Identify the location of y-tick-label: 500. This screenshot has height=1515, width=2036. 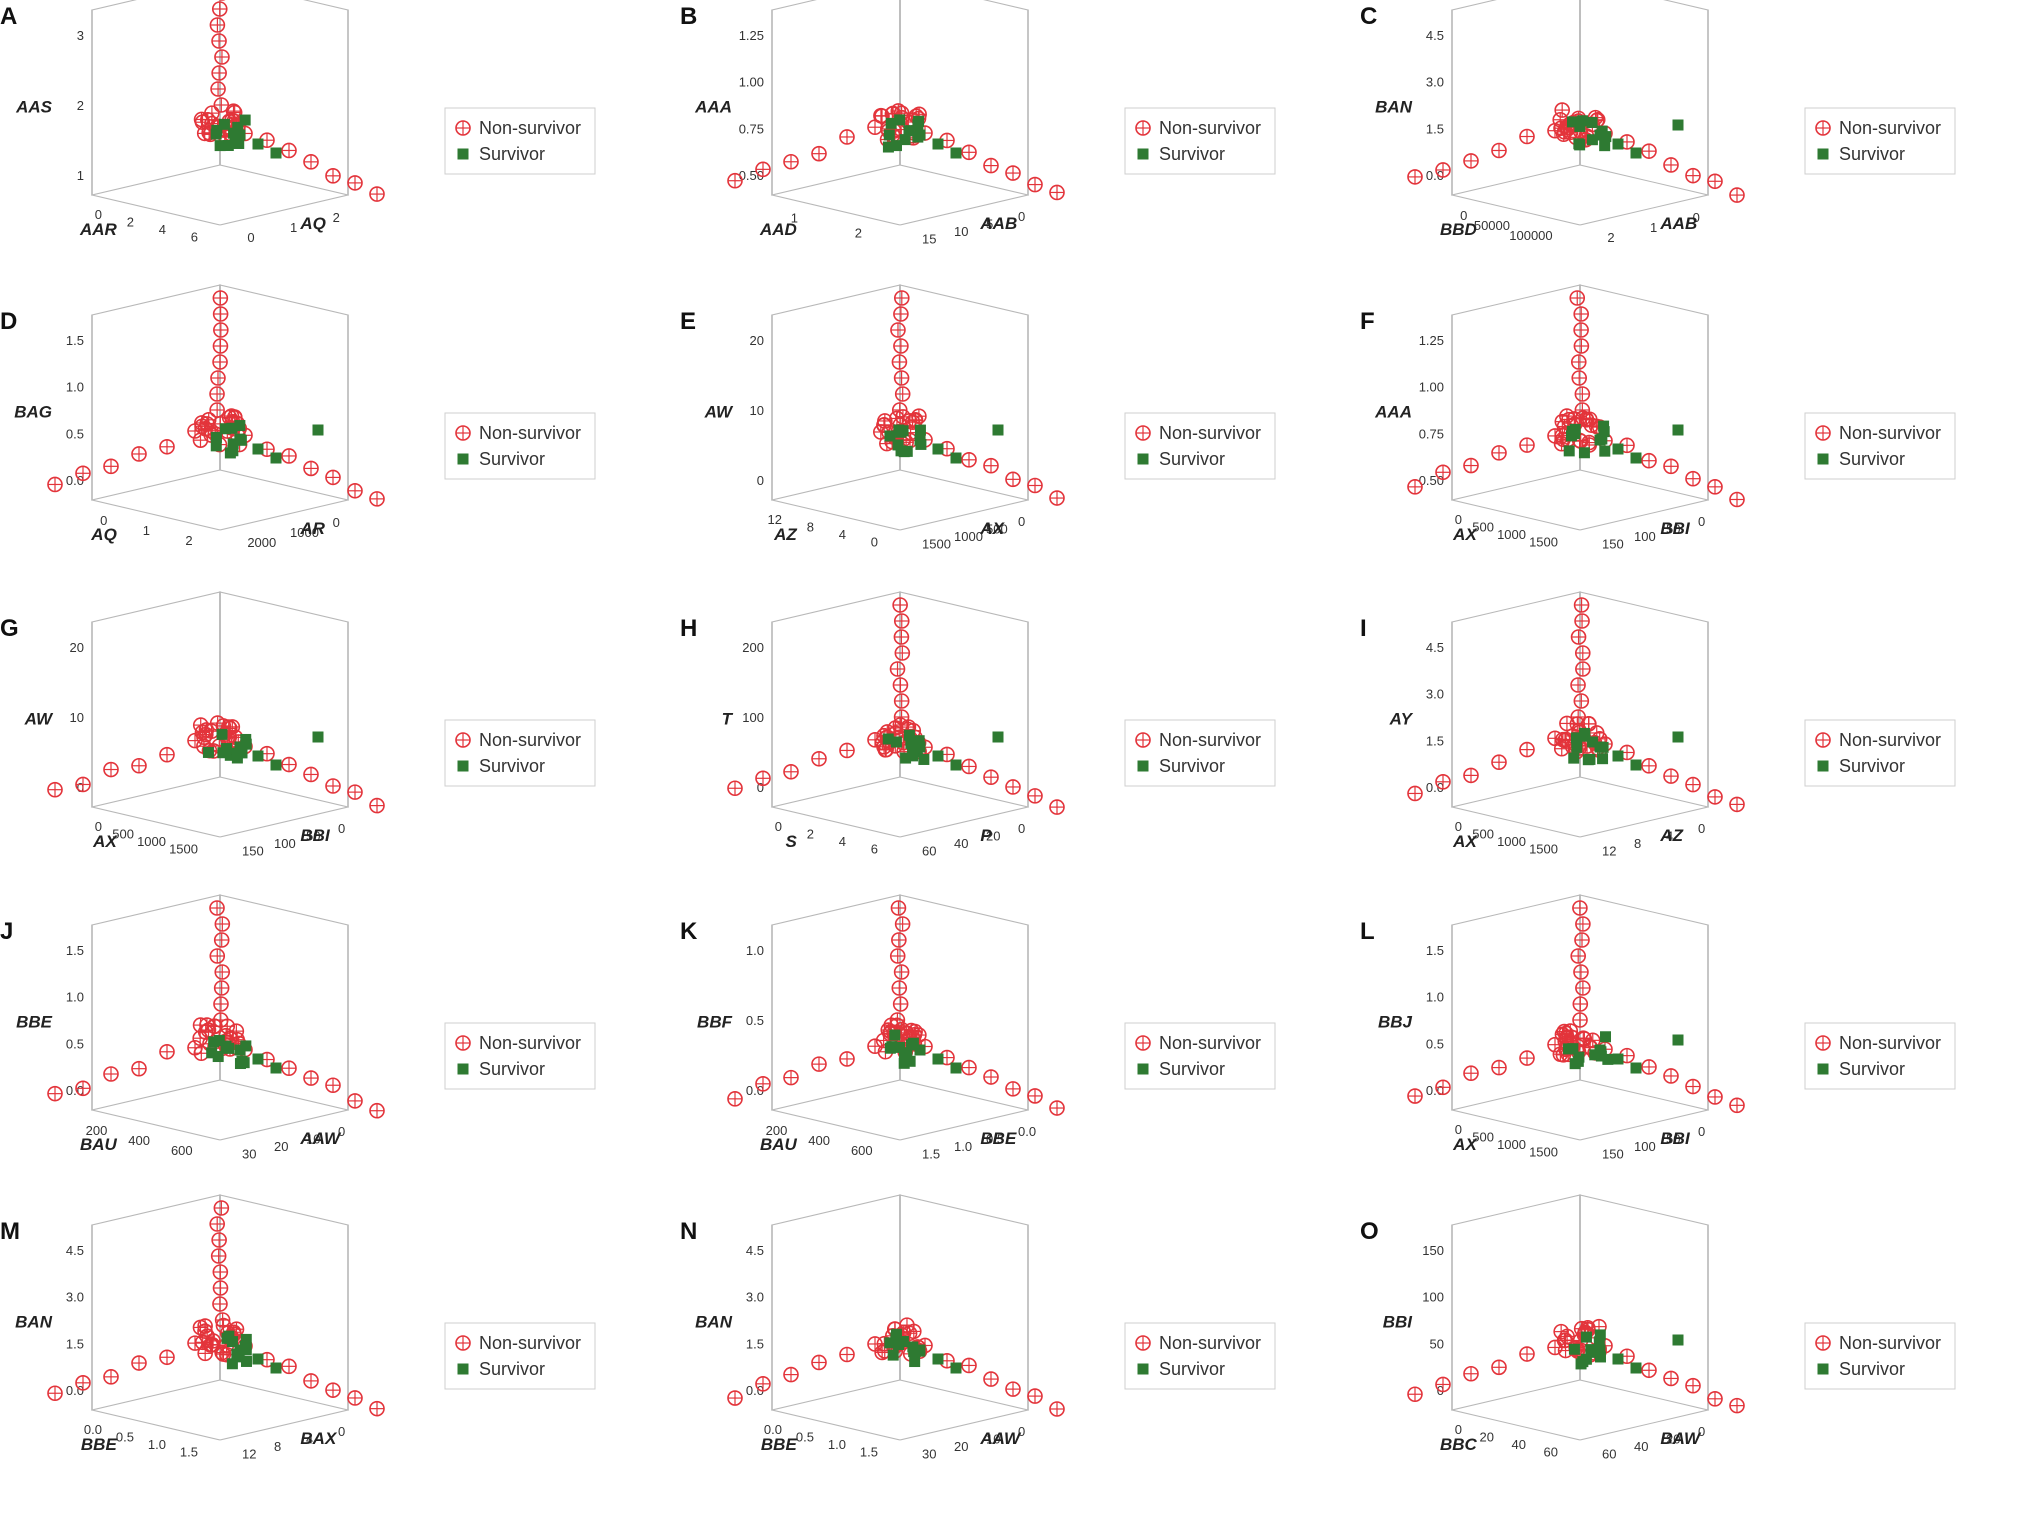
(123, 833).